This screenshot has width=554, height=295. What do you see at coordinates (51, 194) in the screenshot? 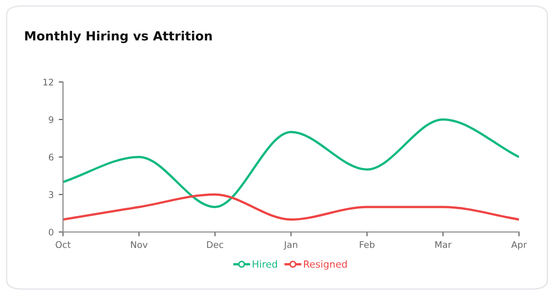
I see `y-tick-label: 3` at bounding box center [51, 194].